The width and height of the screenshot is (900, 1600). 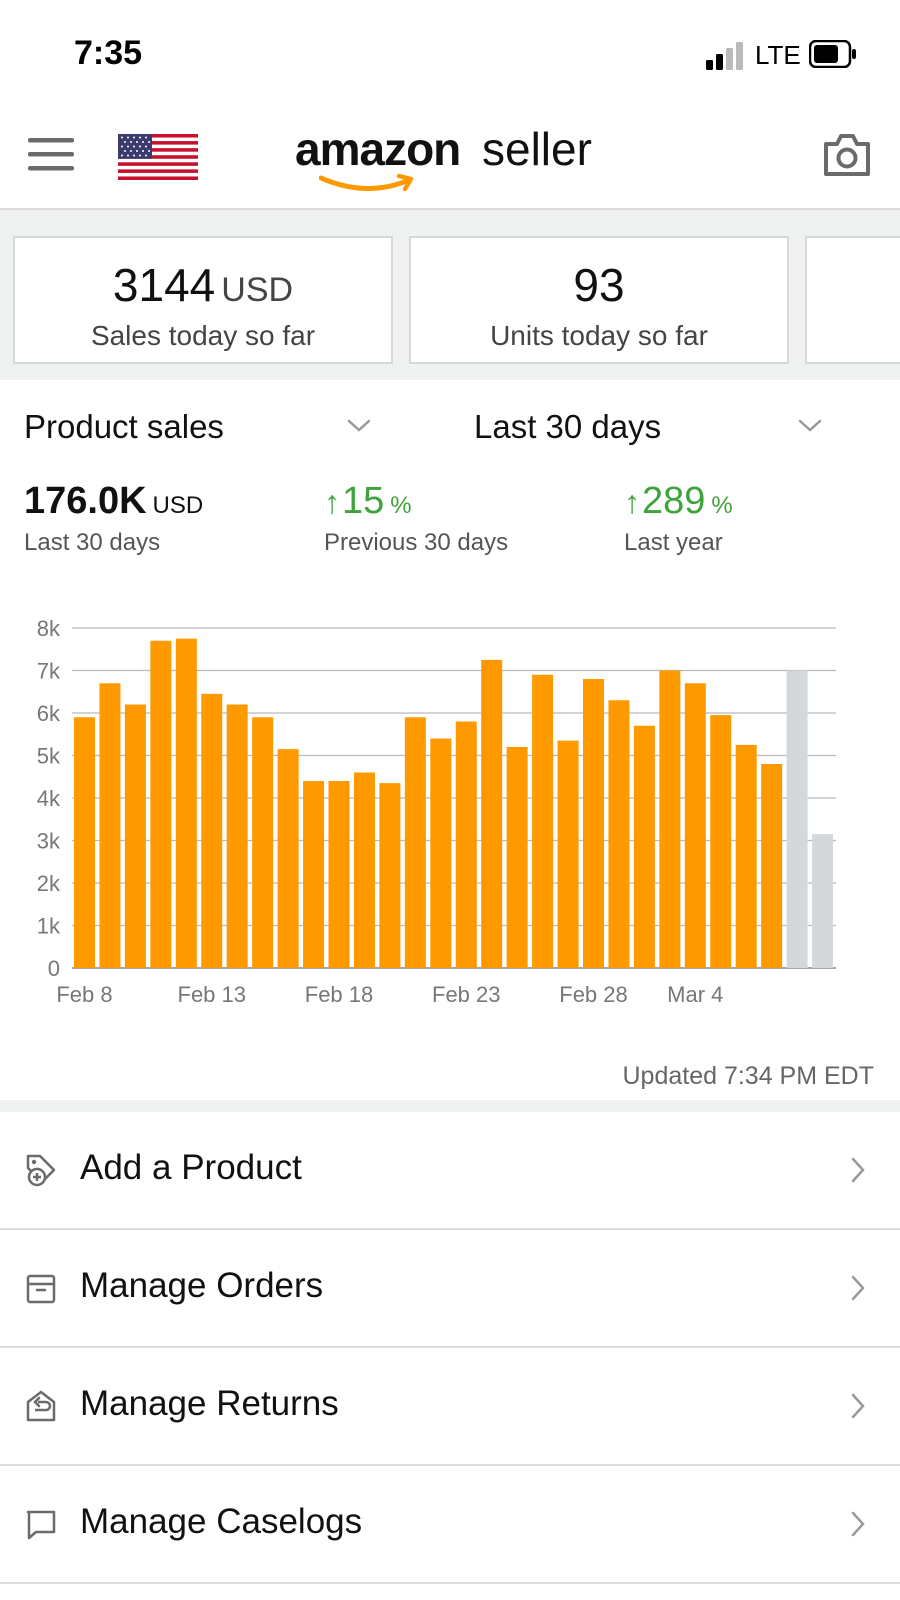 I want to click on amazon-seller-logo: amazon seller, so click(x=455, y=158).